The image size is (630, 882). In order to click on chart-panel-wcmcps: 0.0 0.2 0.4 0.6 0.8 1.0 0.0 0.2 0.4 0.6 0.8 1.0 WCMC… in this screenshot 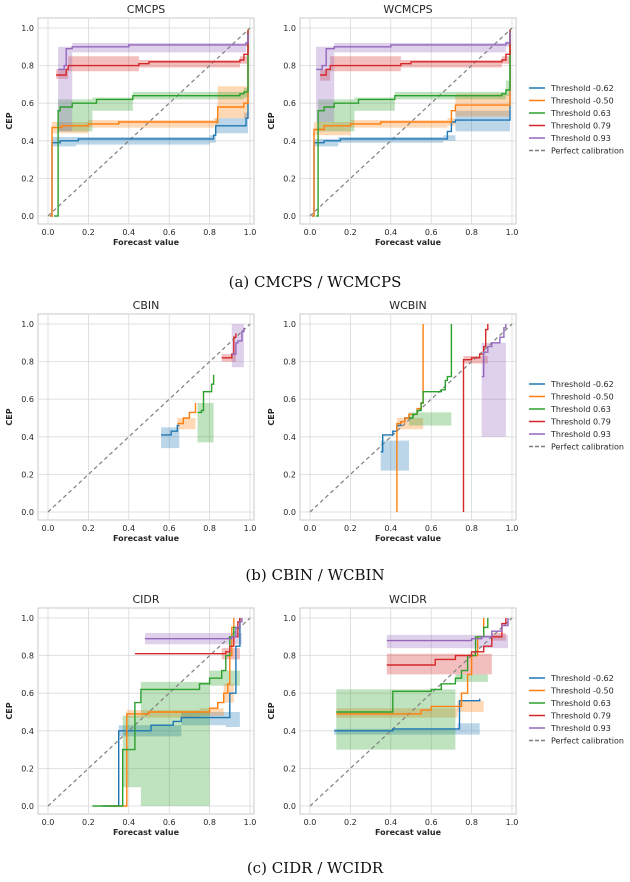, I will do `click(392, 125)`.